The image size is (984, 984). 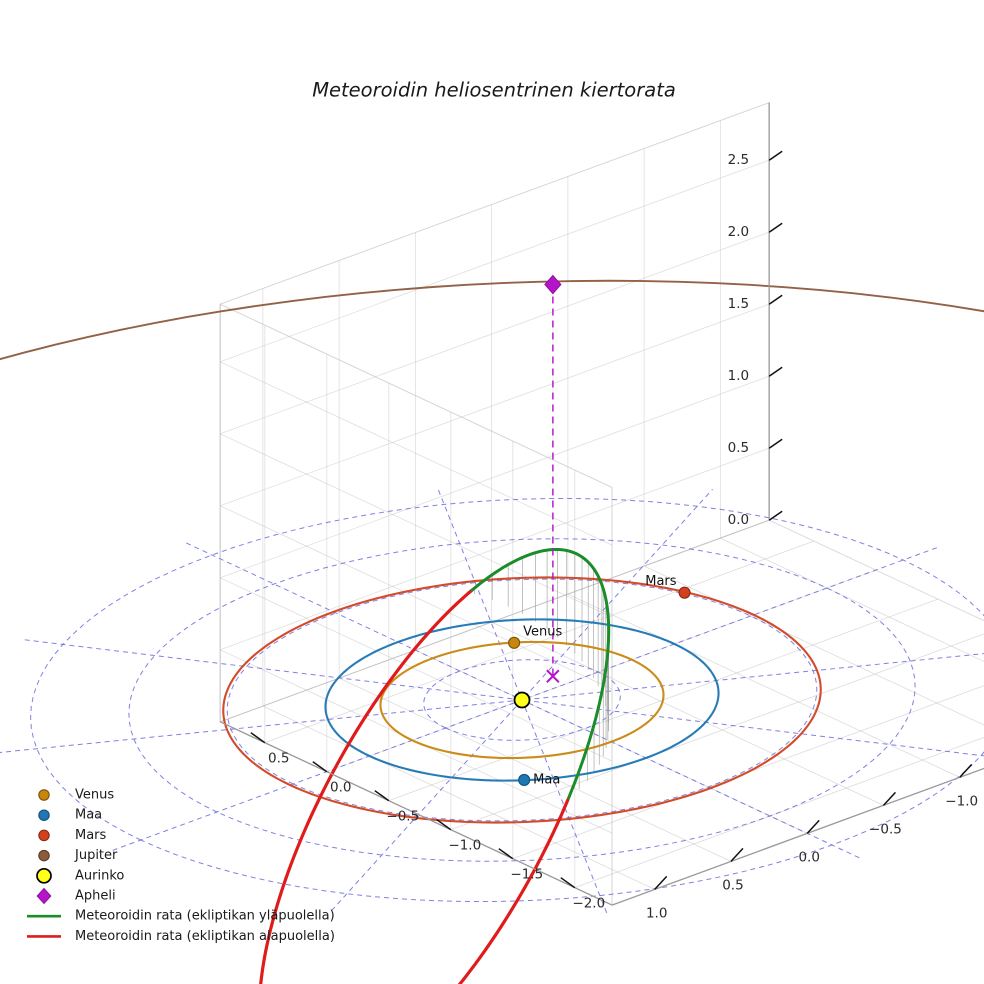 I want to click on legend-marker-aphelion, so click(x=44, y=896).